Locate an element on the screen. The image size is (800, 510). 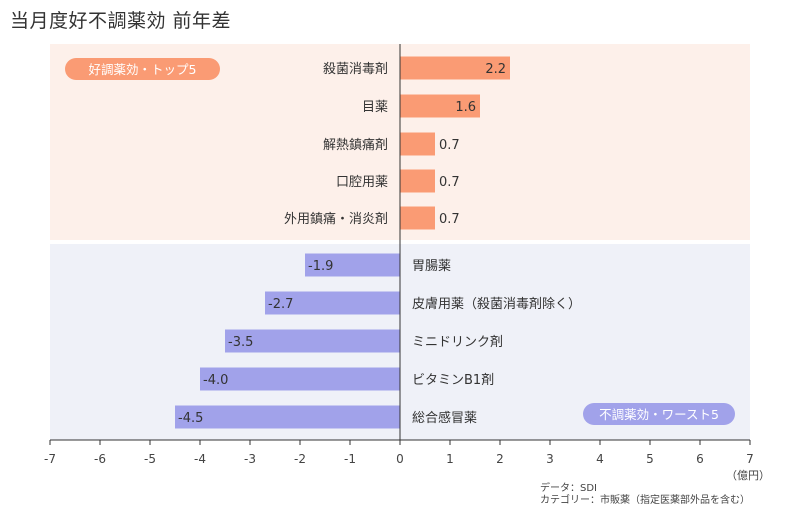
worst5-badge-label: 不調薬効・ワースト5 is located at coordinates (659, 414).